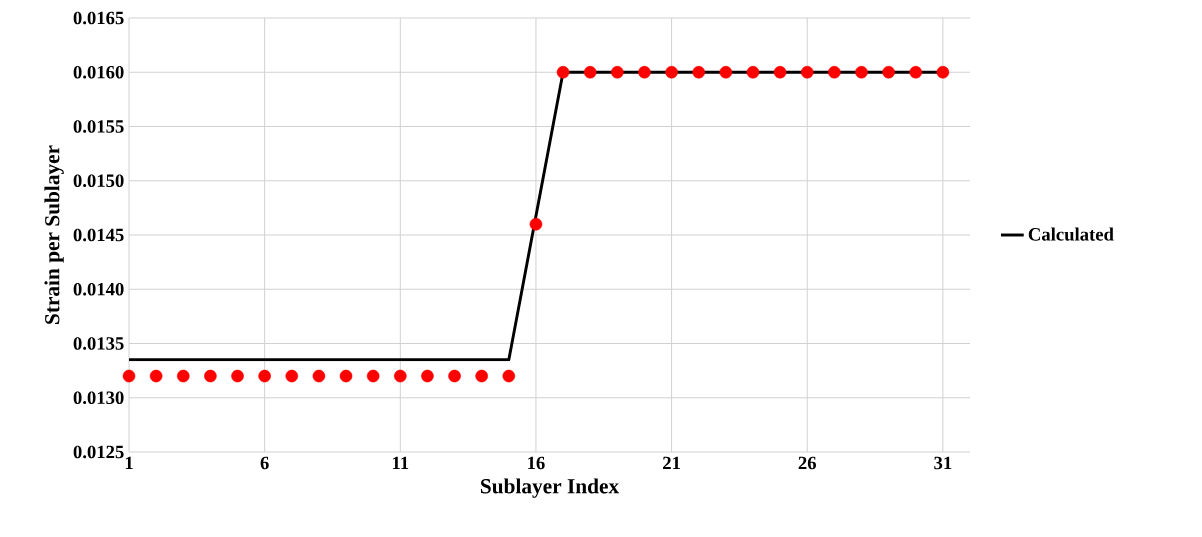  I want to click on y-tick-label: 0.0125, so click(98, 452).